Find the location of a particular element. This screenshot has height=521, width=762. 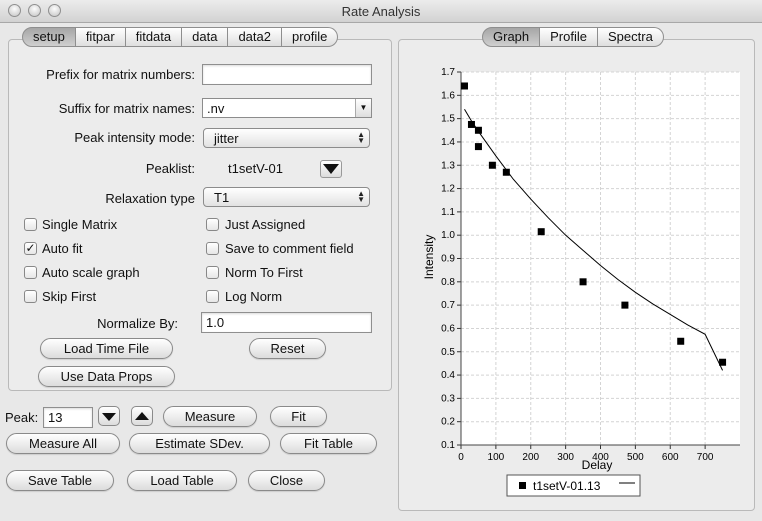

normalize-input: 1.0 is located at coordinates (286, 322).